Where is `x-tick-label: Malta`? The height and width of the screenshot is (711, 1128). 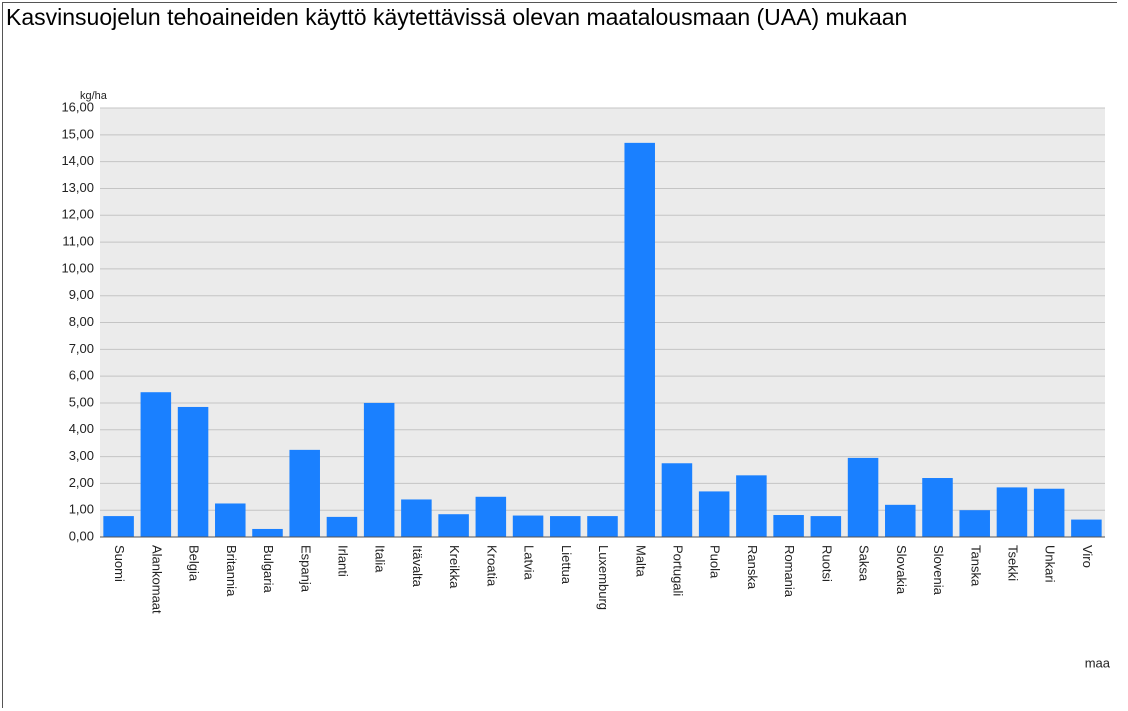
x-tick-label: Malta is located at coordinates (640, 561).